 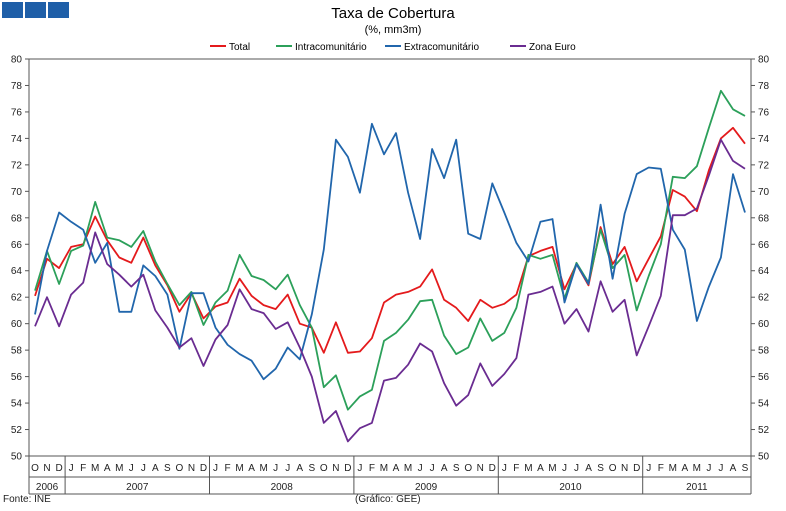 I want to click on y-tick-label: 62, so click(x=17, y=298).